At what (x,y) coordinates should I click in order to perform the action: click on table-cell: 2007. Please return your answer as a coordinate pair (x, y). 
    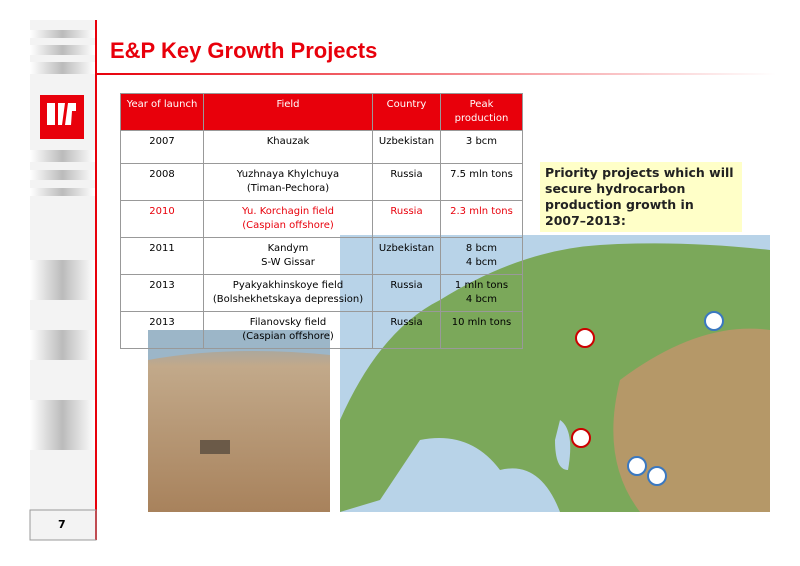
    Looking at the image, I should click on (162, 147).